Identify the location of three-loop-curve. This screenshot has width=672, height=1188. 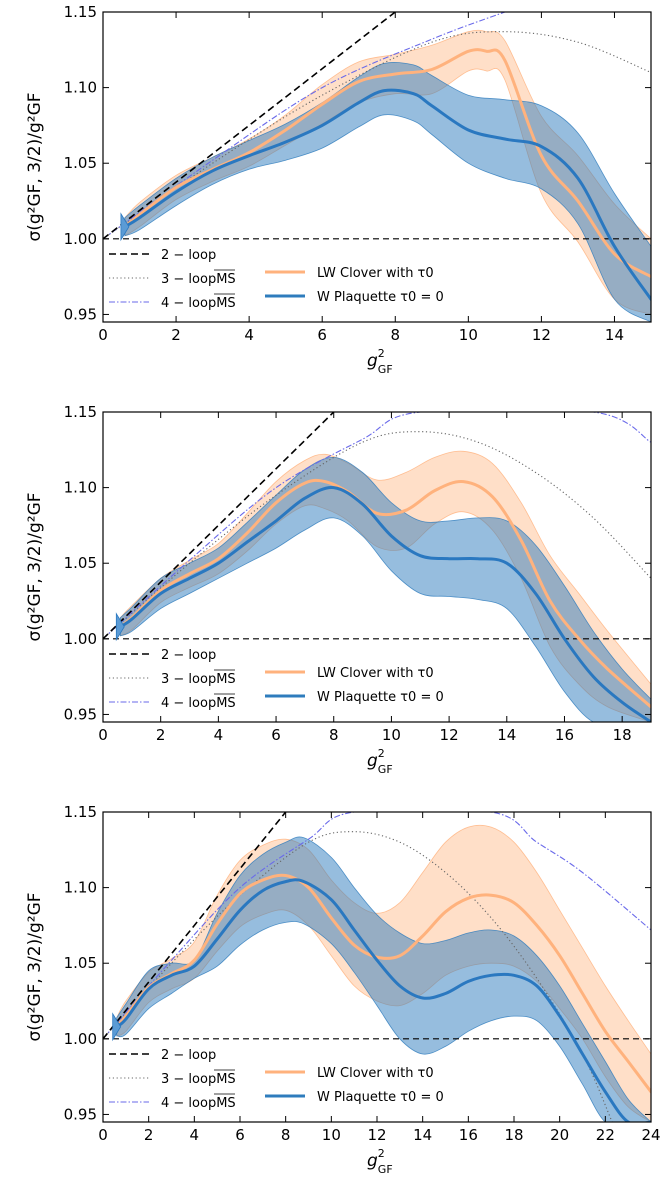
(377, 535).